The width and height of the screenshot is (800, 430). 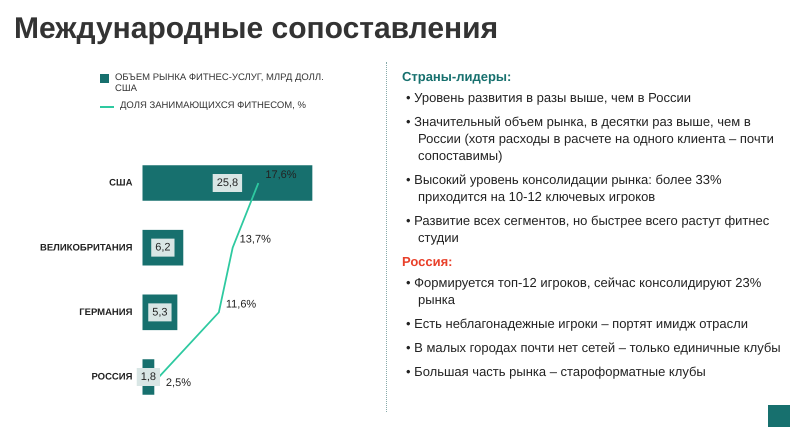 What do you see at coordinates (428, 261) in the screenshot?
I see `text: Россия:` at bounding box center [428, 261].